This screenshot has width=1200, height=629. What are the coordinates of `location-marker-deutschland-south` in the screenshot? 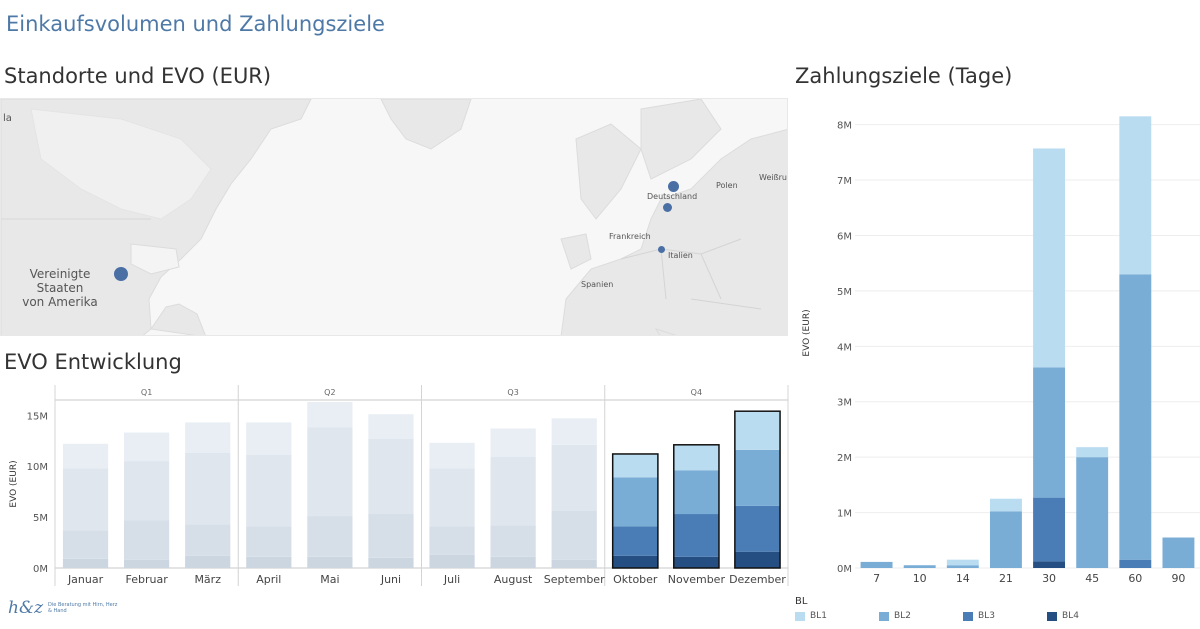 It's located at (667, 207).